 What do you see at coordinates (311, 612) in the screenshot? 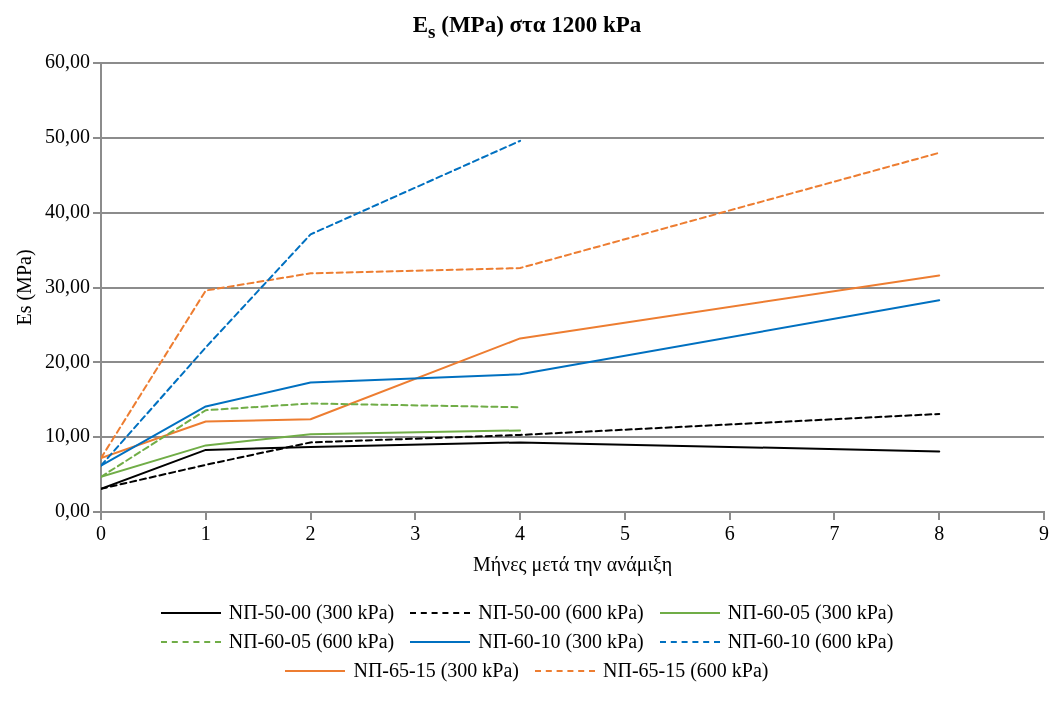
I see `legend-label: ΝΠ-50-00 (300 kPa)` at bounding box center [311, 612].